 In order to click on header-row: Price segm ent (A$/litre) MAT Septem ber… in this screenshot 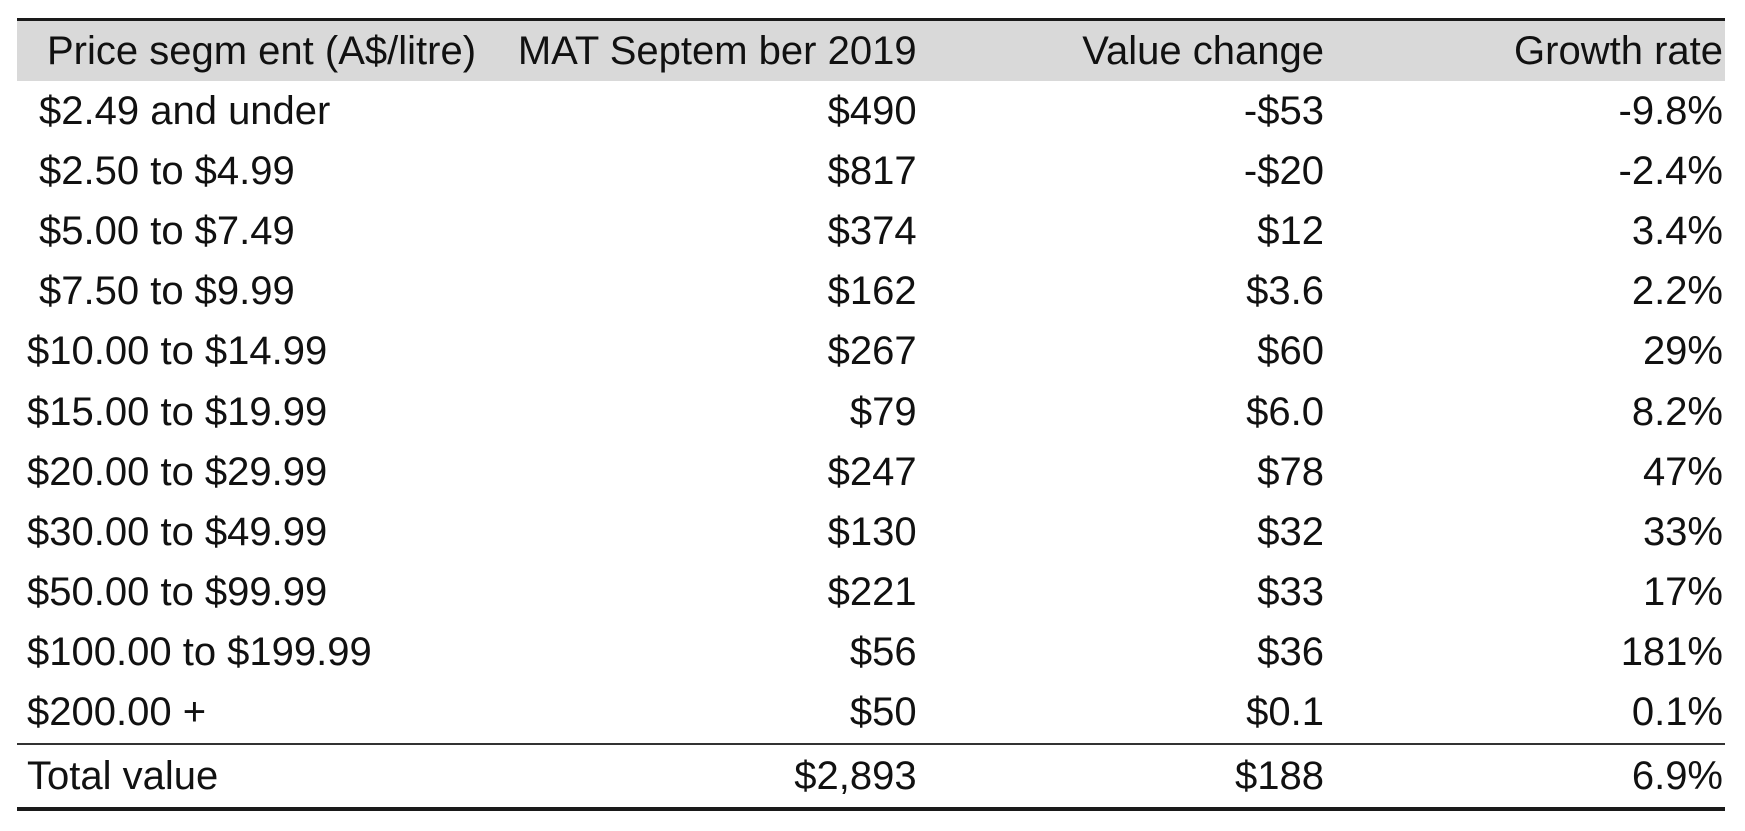, I will do `click(871, 49)`.